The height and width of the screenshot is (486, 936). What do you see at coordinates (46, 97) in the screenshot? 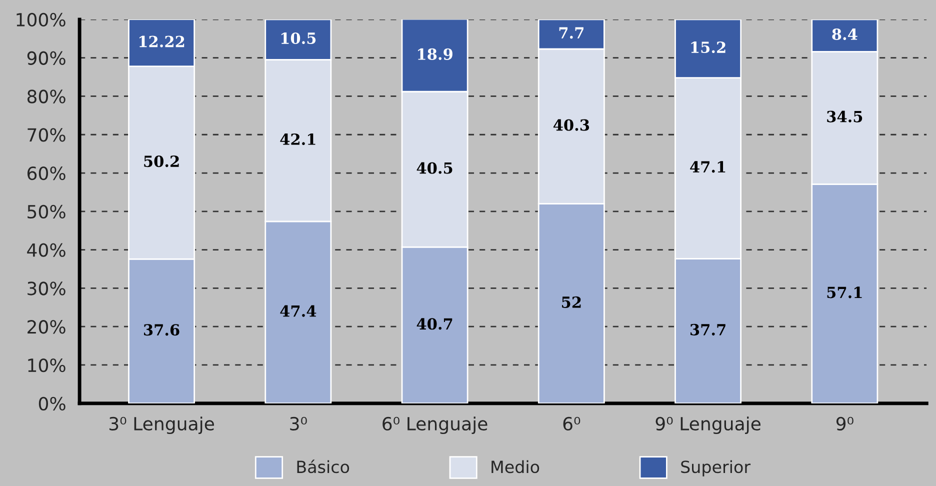
I see `y-tick-label: 80%` at bounding box center [46, 97].